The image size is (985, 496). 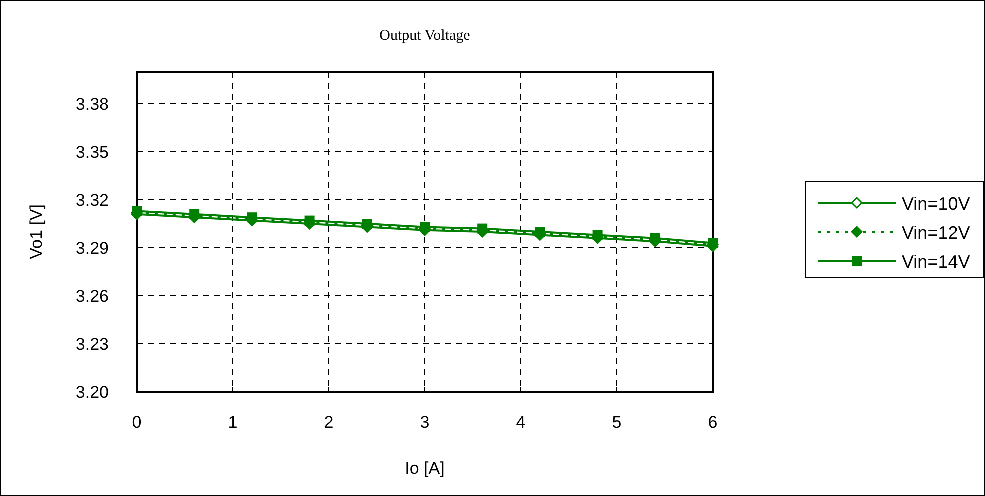 What do you see at coordinates (92, 248) in the screenshot?
I see `y-tick-label: 3.29` at bounding box center [92, 248].